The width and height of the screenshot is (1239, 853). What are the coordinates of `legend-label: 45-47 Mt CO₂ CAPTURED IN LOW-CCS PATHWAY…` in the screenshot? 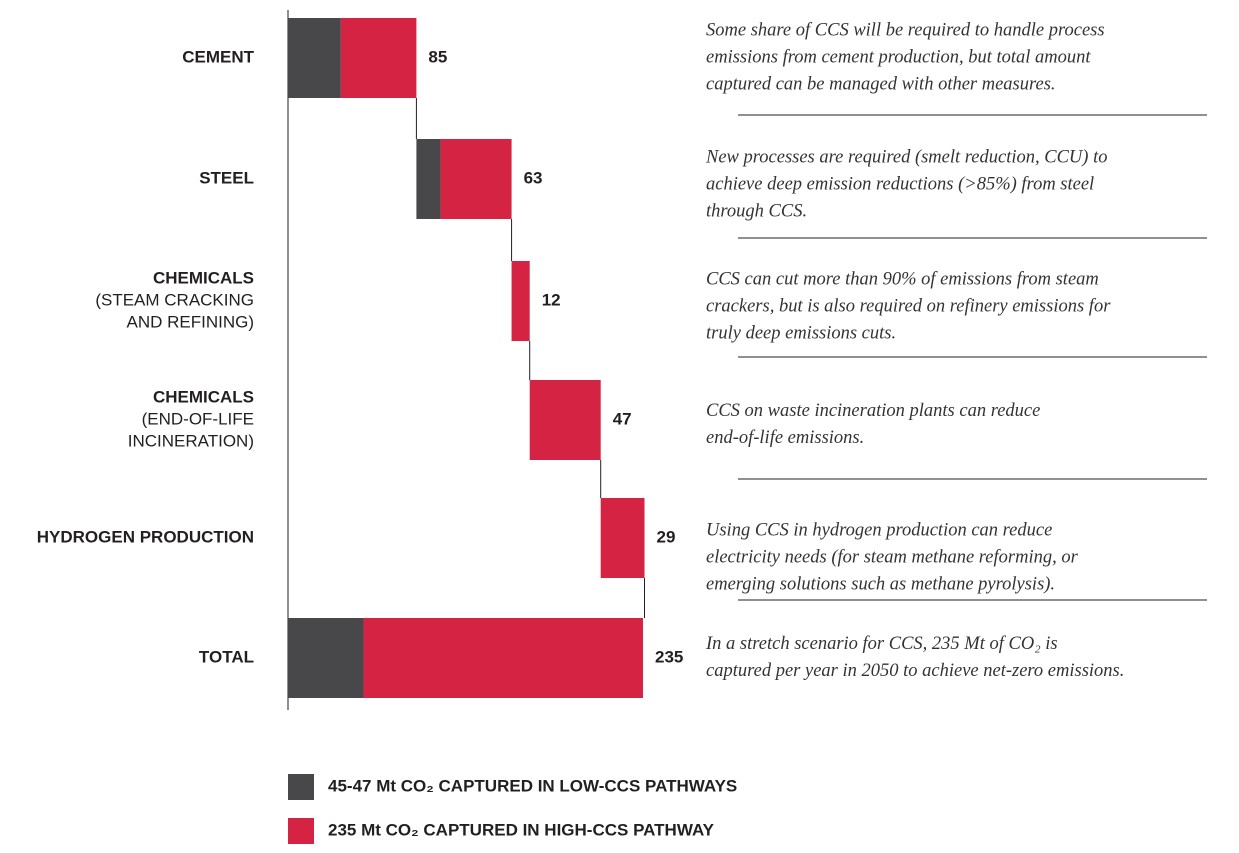 It's located at (532, 785).